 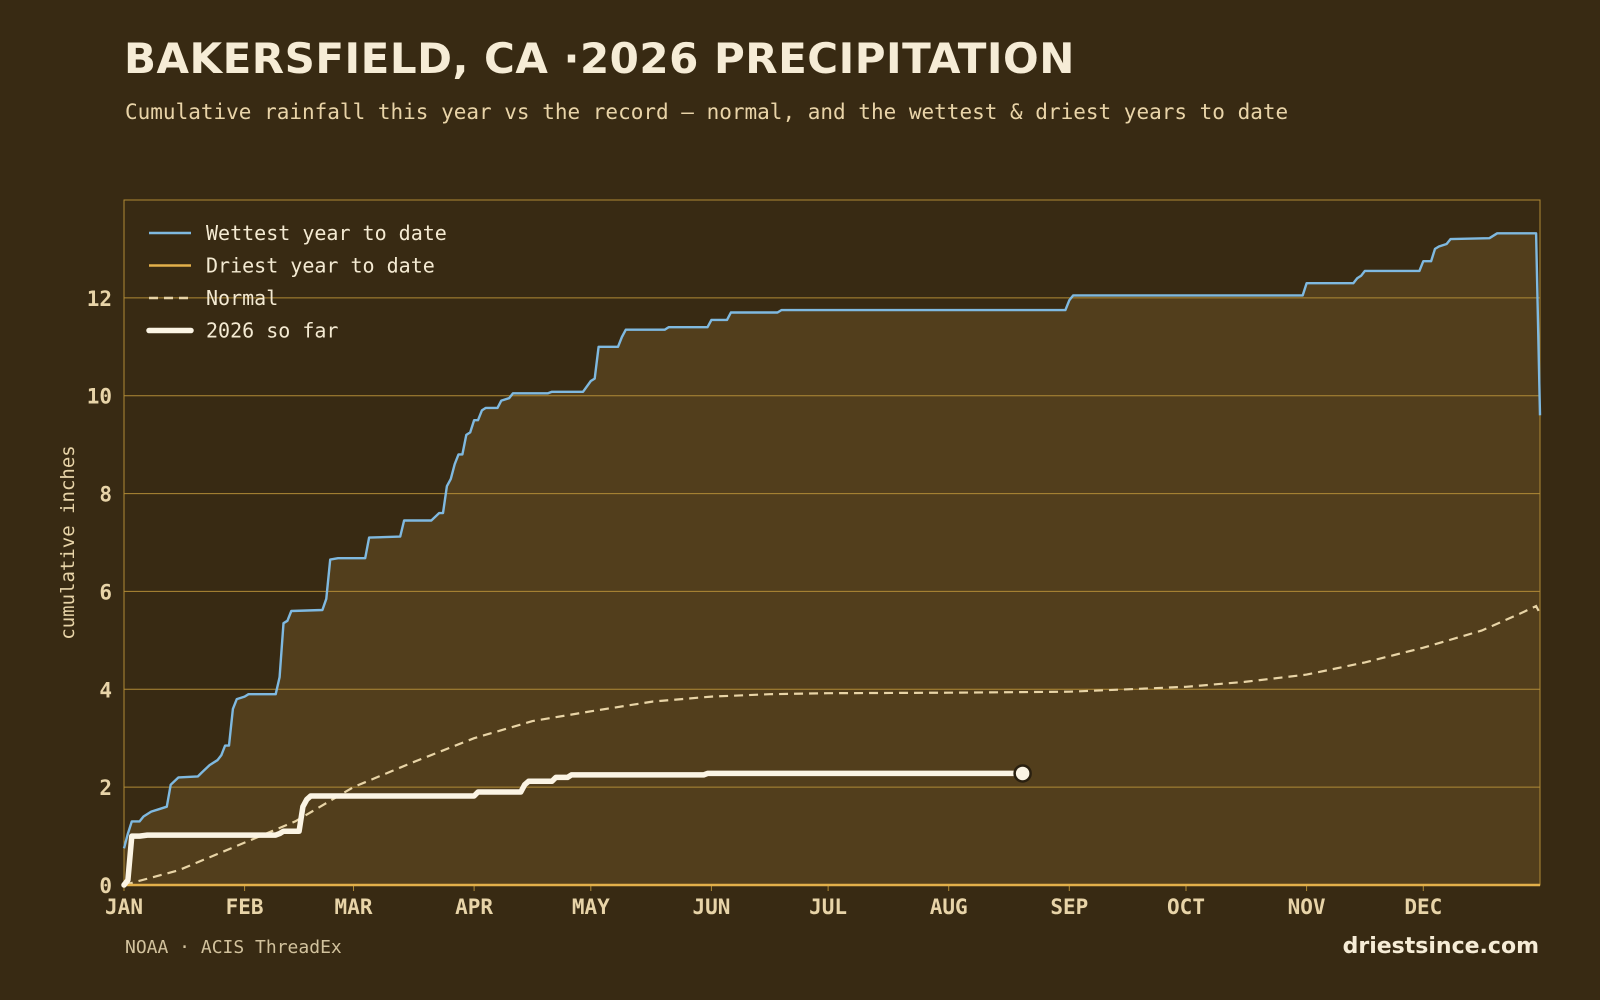 I want to click on y-axis-label: cumulative inches, so click(x=68, y=542).